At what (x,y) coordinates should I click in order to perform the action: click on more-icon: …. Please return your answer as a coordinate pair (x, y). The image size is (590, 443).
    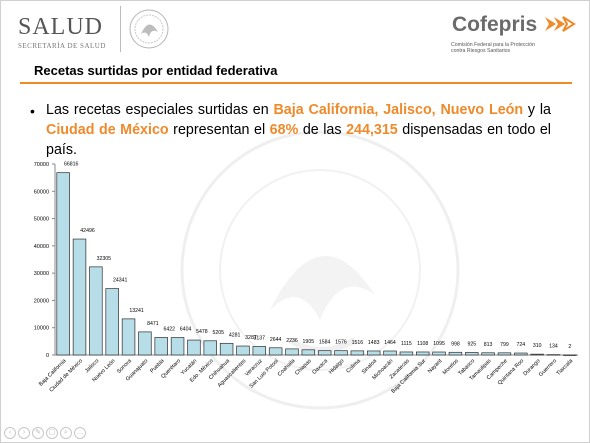
    Looking at the image, I should click on (80, 433).